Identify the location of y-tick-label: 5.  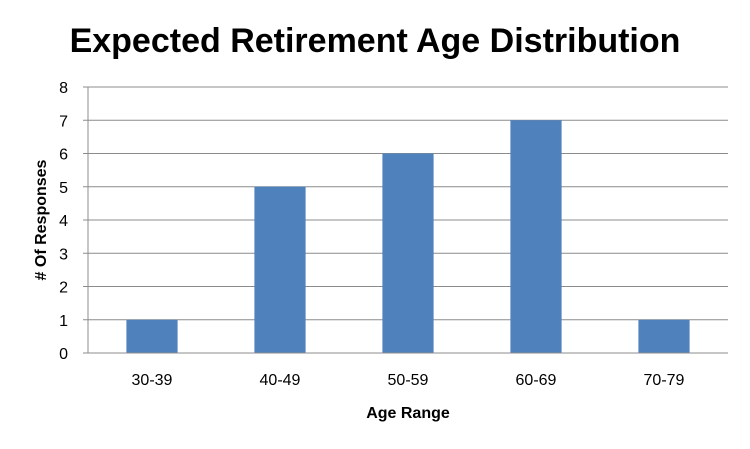
(63, 188).